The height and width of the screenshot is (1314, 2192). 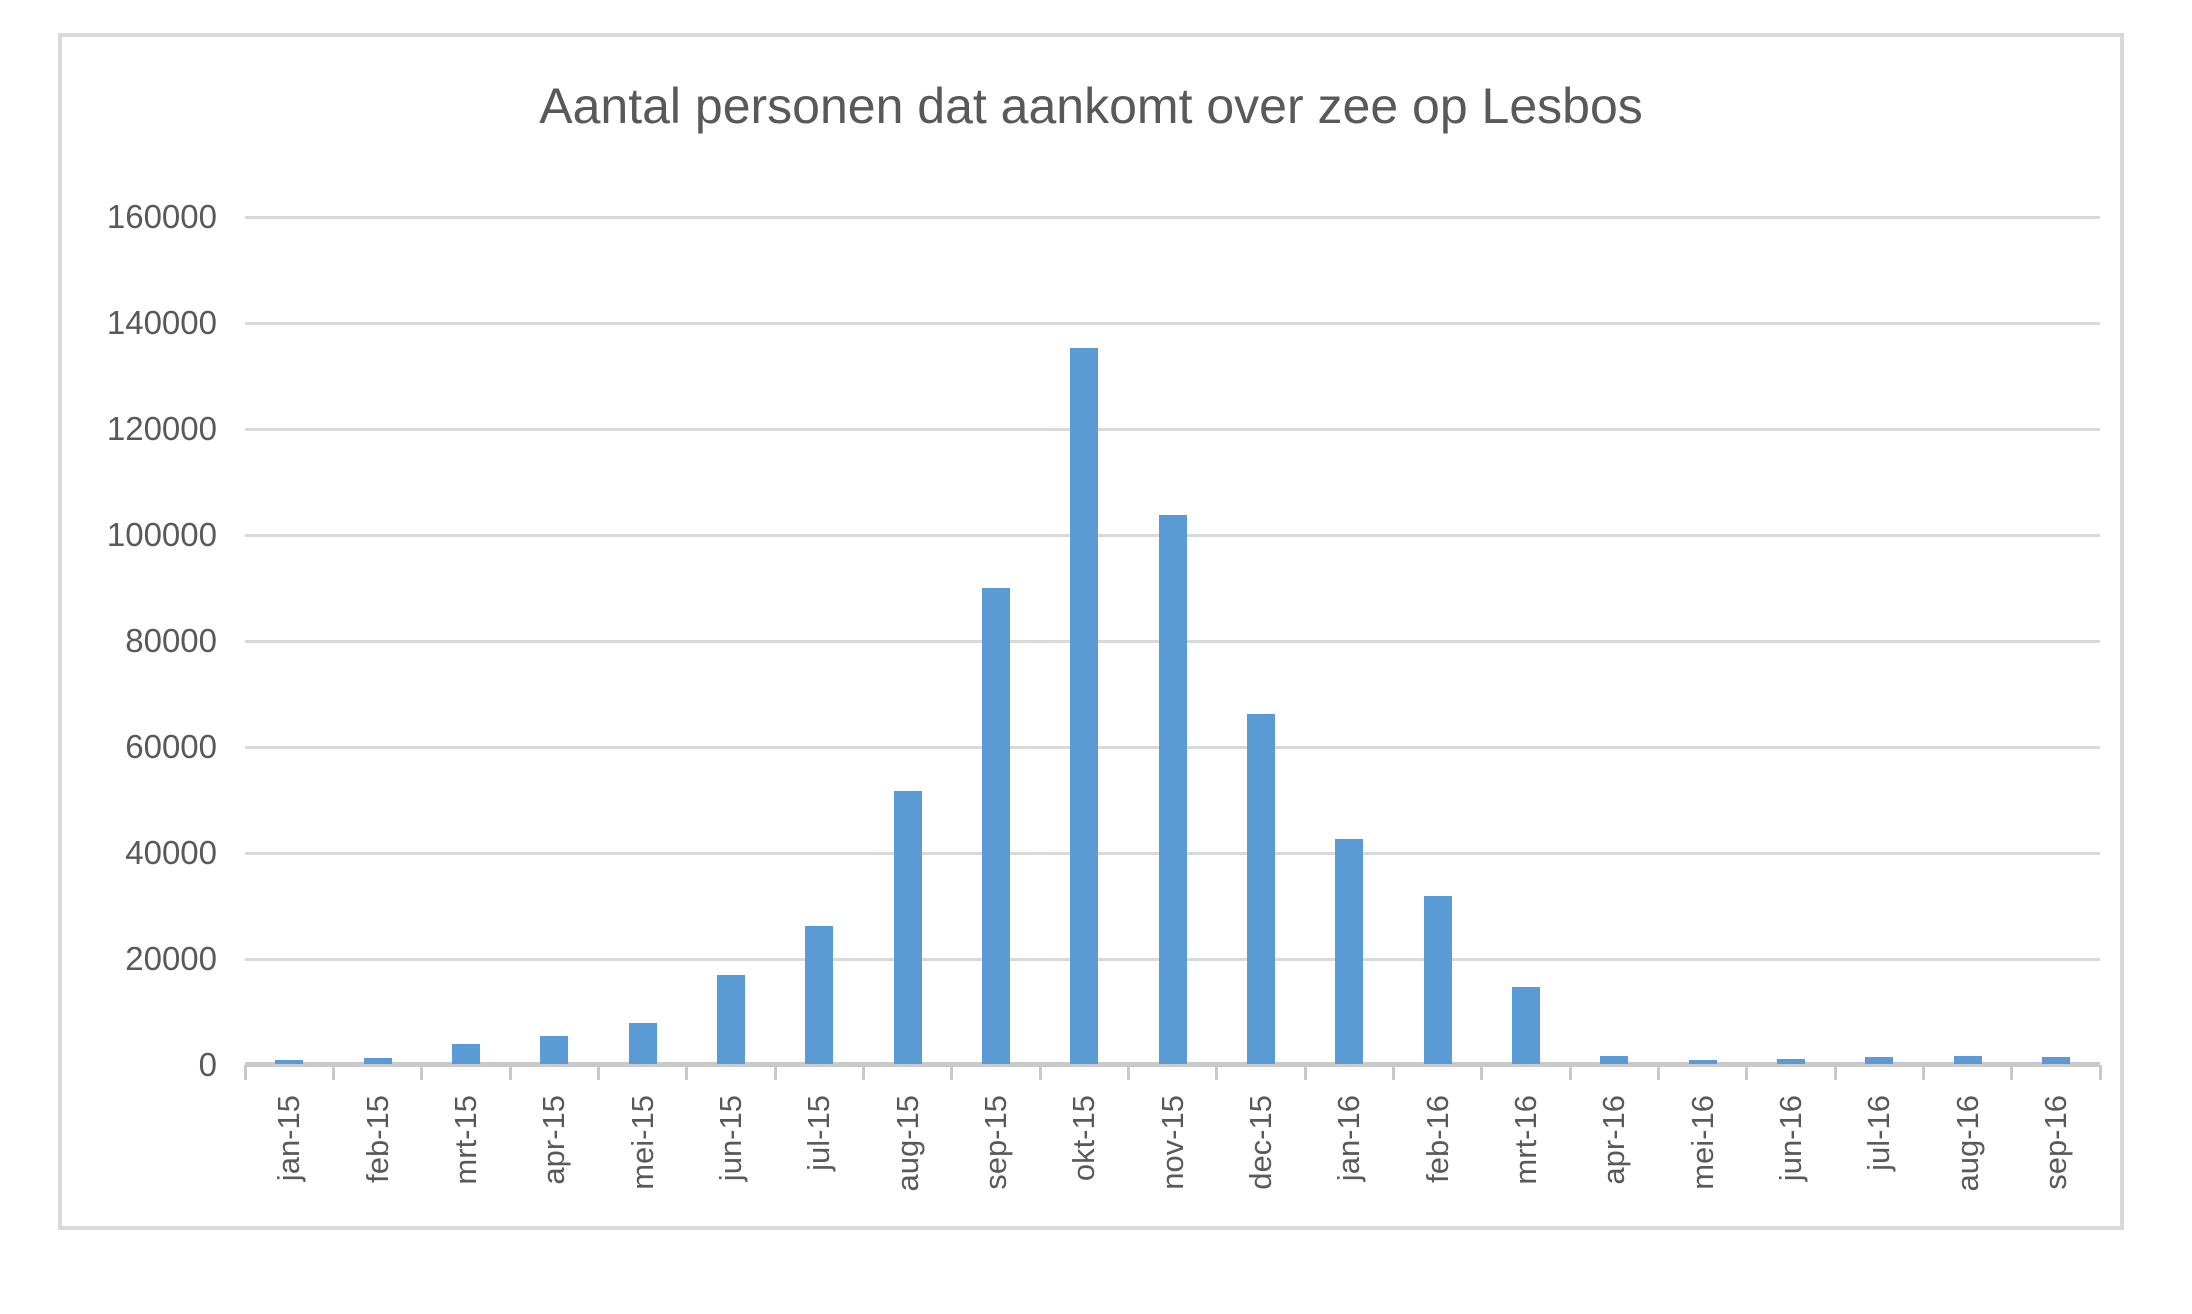 I want to click on x-axis-tick-label: jul-15, so click(x=819, y=1180).